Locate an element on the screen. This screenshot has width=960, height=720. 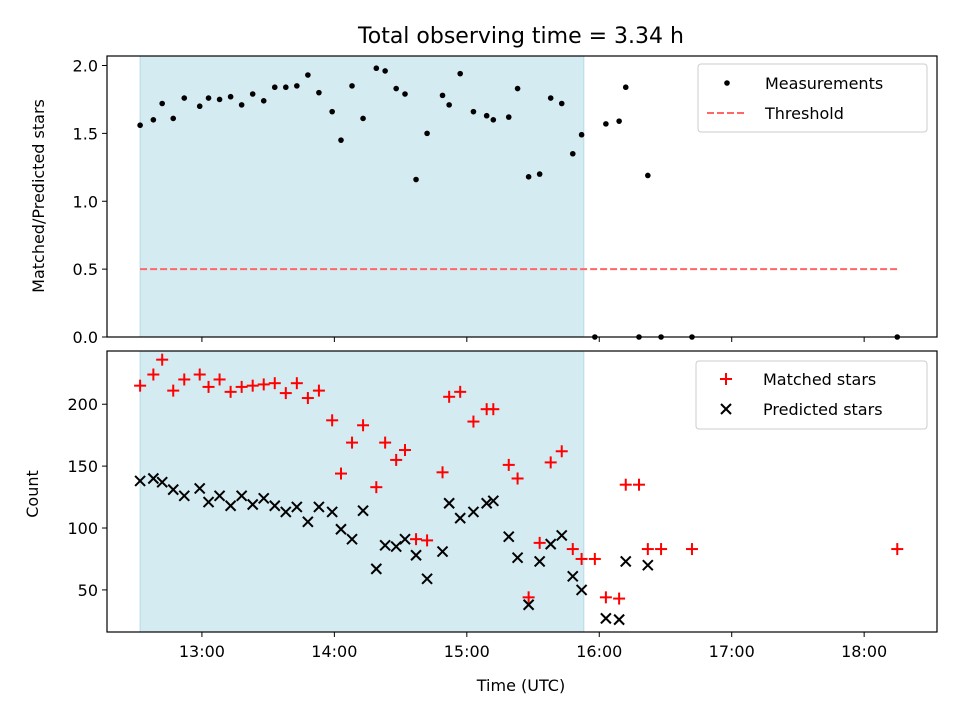
legend-measurements-label: Measurements is located at coordinates (824, 83).